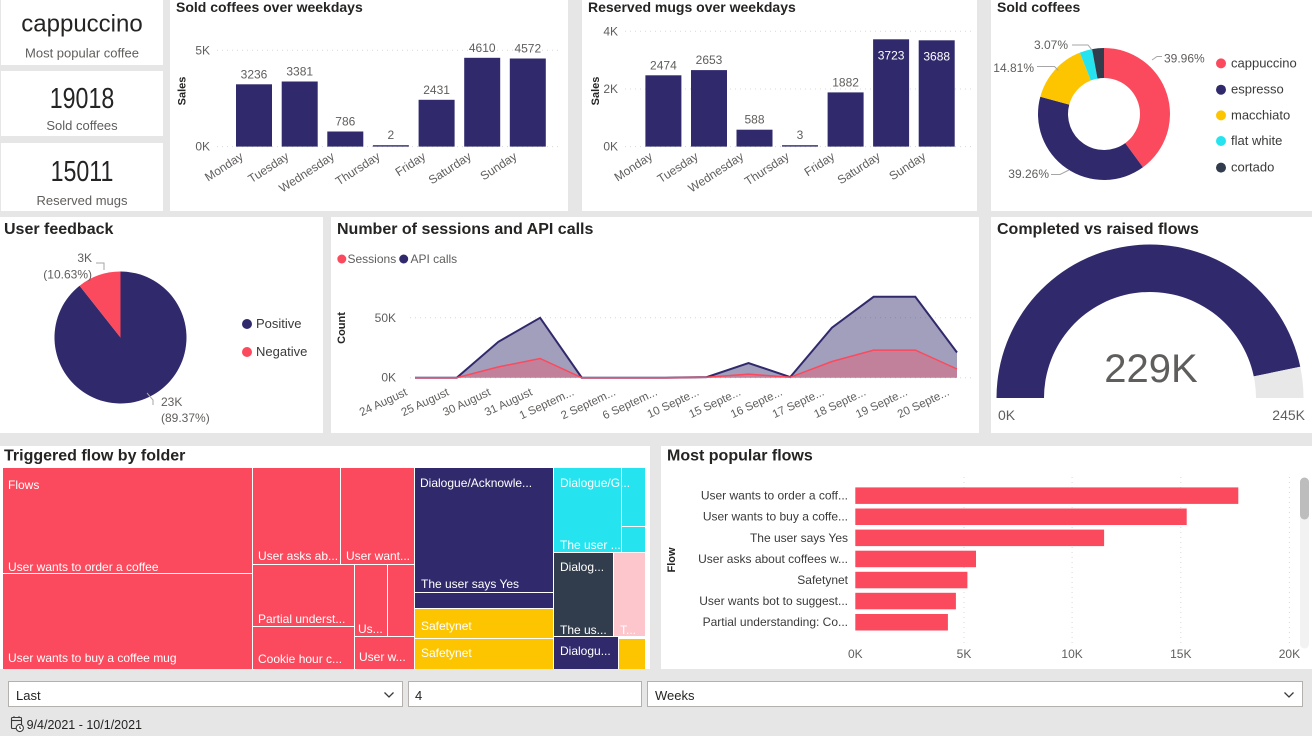 This screenshot has height=736, width=1312. Describe the element at coordinates (1071, 654) in the screenshot. I see `svg-text: 10K` at that location.